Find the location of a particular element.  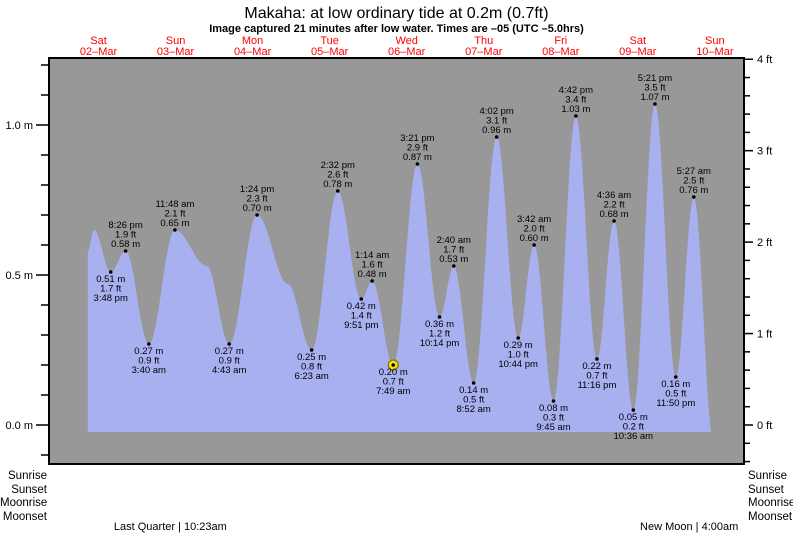

y-axis-right-label: 0 ft is located at coordinates (764, 426).